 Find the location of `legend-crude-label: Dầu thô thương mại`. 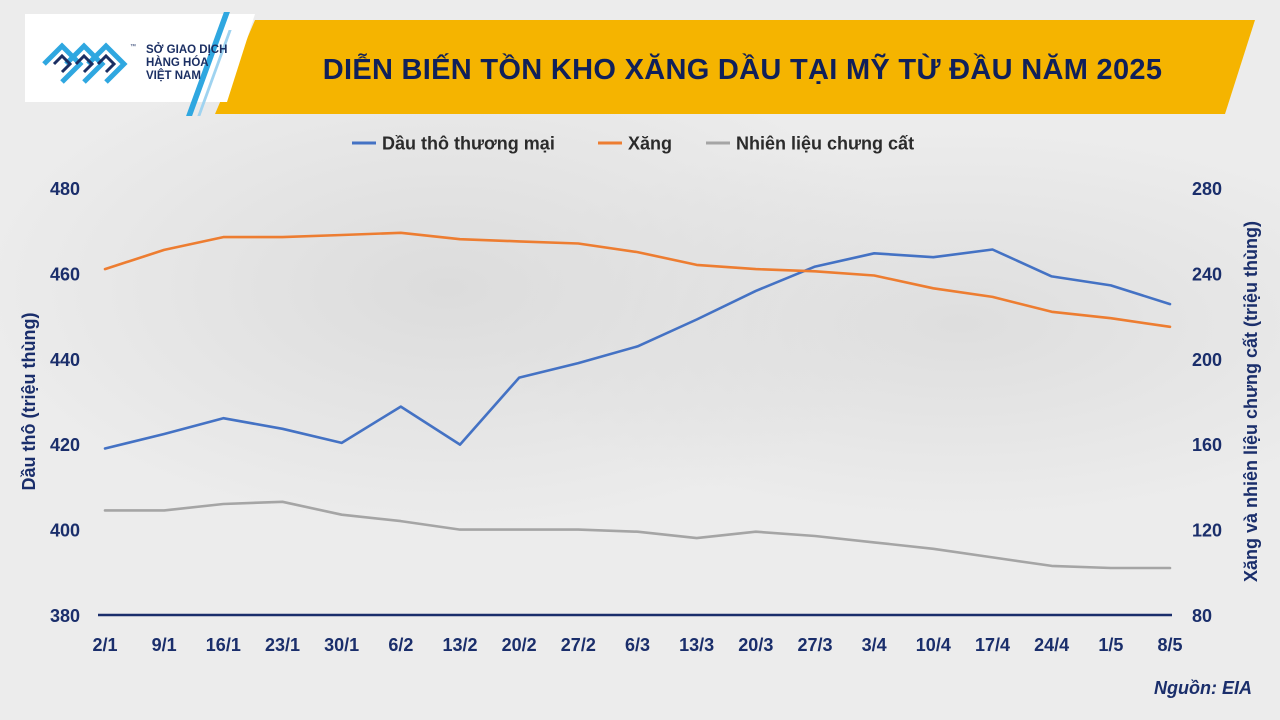

legend-crude-label: Dầu thô thương mại is located at coordinates (468, 144).